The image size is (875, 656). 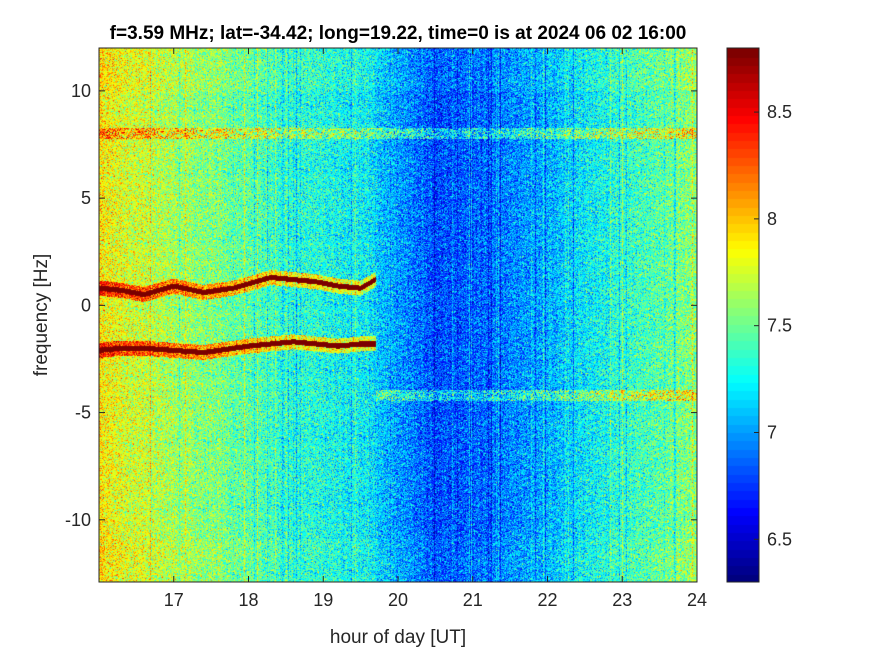 I want to click on x-tick-label: 21, so click(x=473, y=600).